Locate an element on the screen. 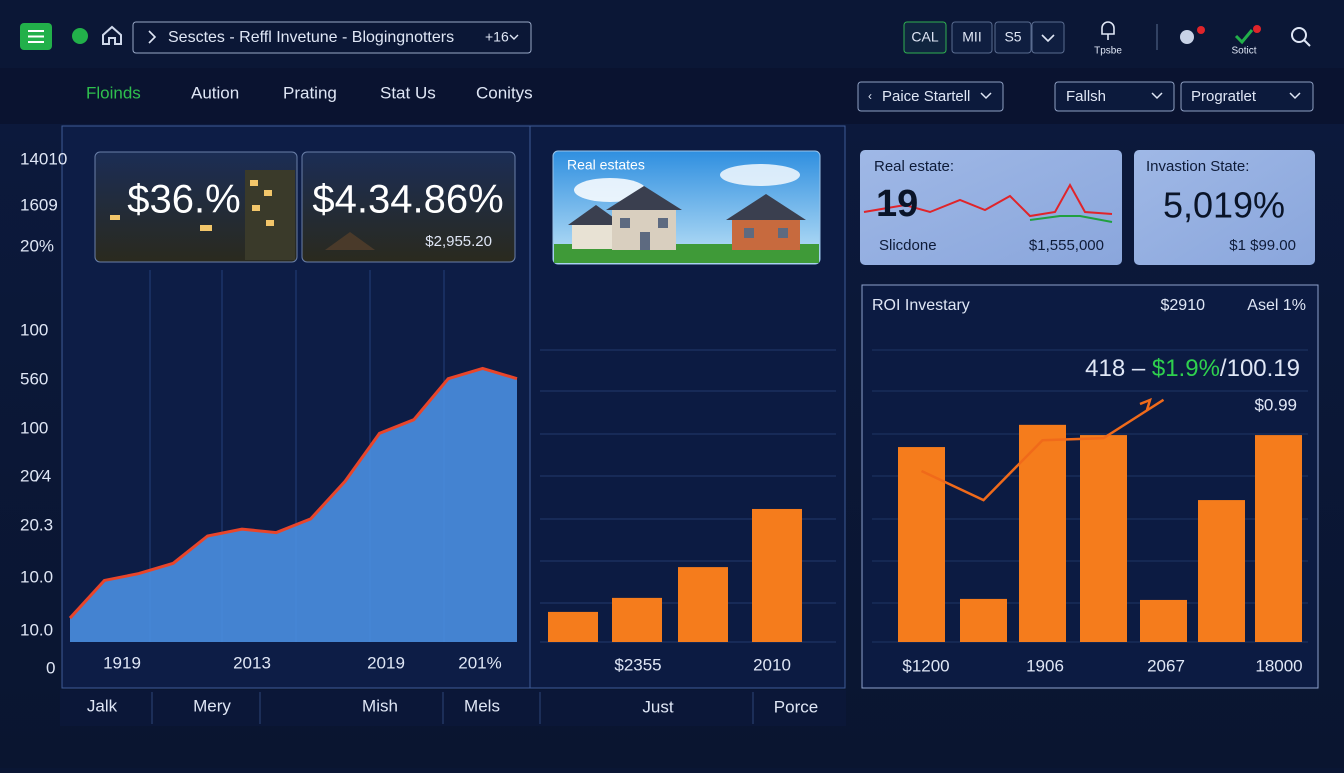 The image size is (1344, 773). footer-row is located at coordinates (453, 708).